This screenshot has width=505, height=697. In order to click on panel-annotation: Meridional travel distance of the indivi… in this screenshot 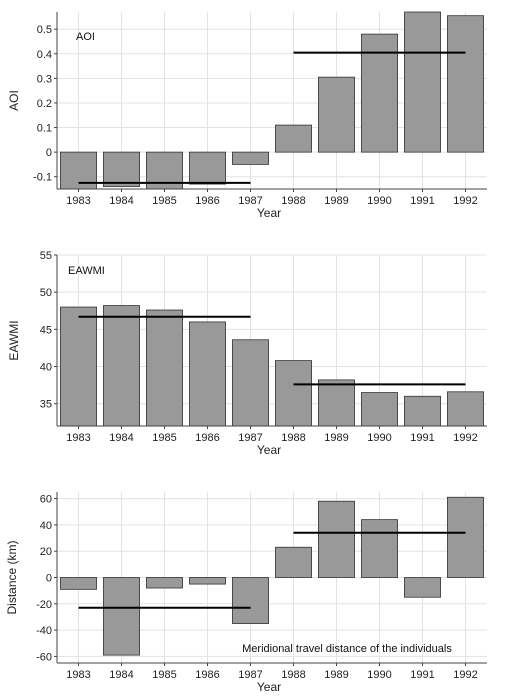, I will do `click(347, 649)`.